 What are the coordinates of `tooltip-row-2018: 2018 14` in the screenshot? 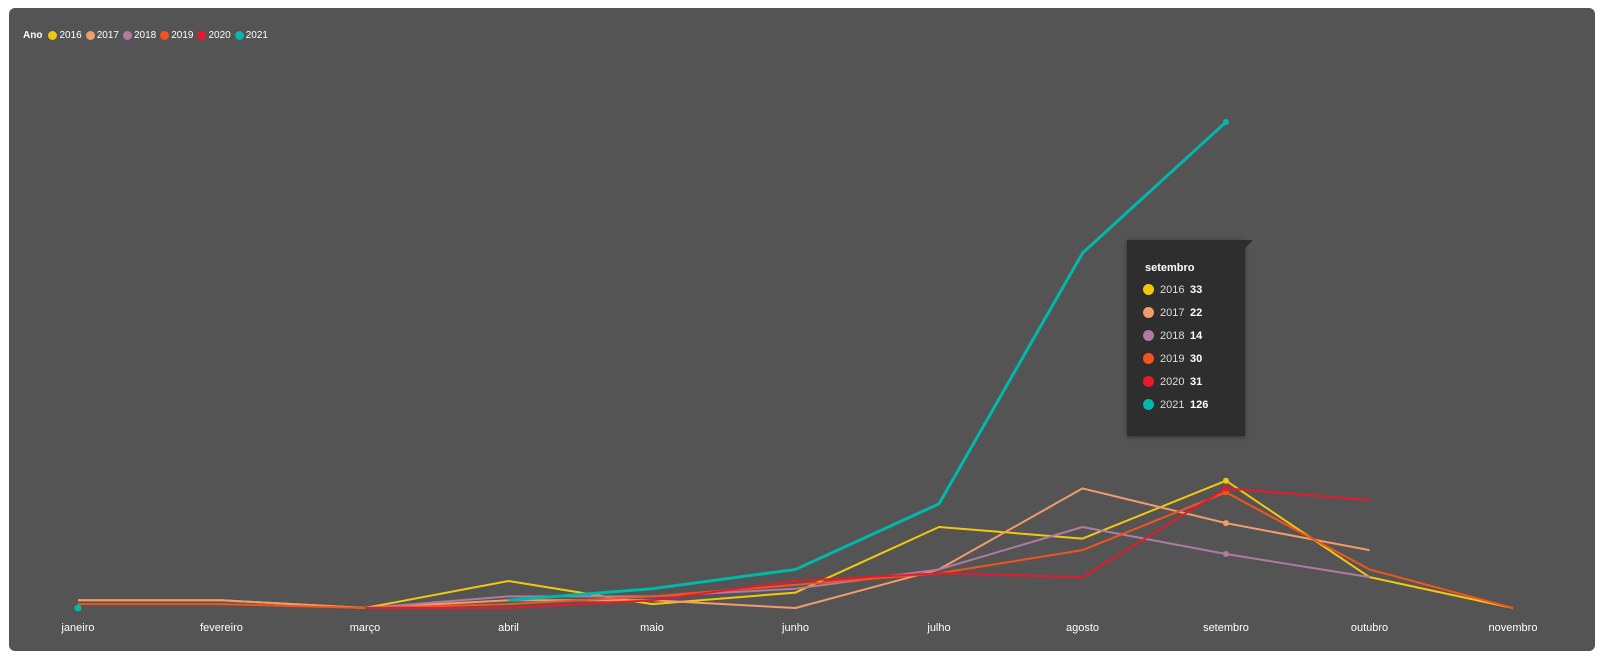 It's located at (1194, 335).